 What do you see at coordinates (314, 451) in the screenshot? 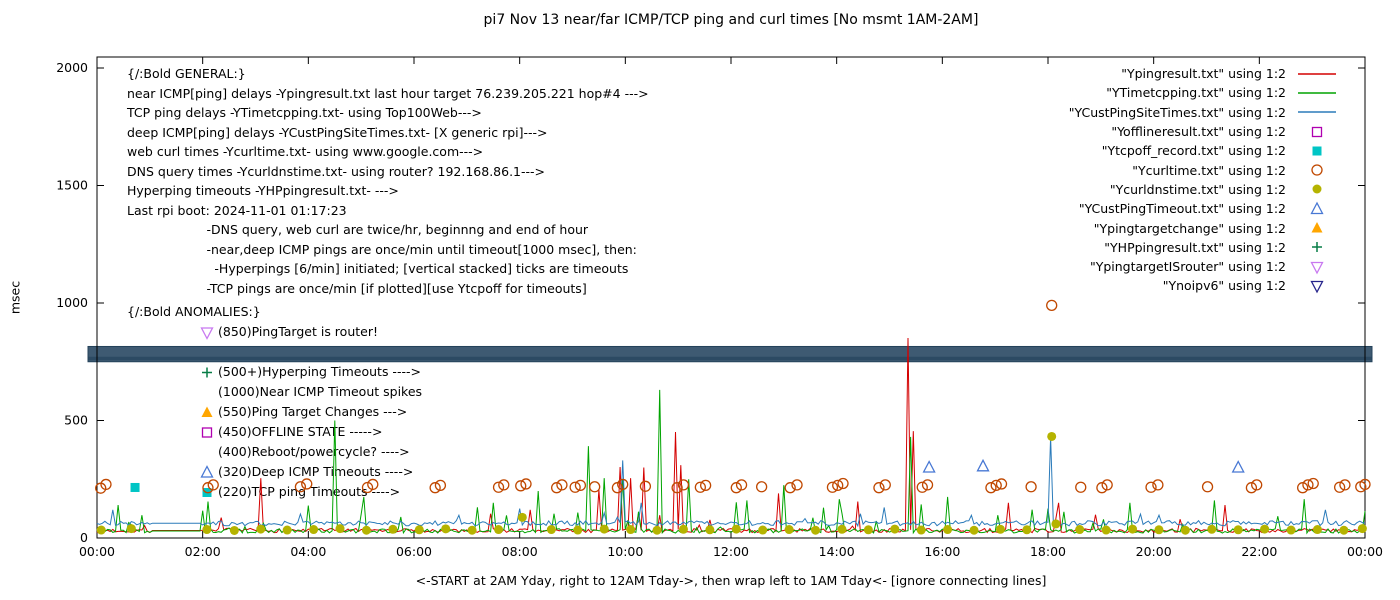
I see `anomaly-text: (400)Reboot/powercycle? ---->` at bounding box center [314, 451].